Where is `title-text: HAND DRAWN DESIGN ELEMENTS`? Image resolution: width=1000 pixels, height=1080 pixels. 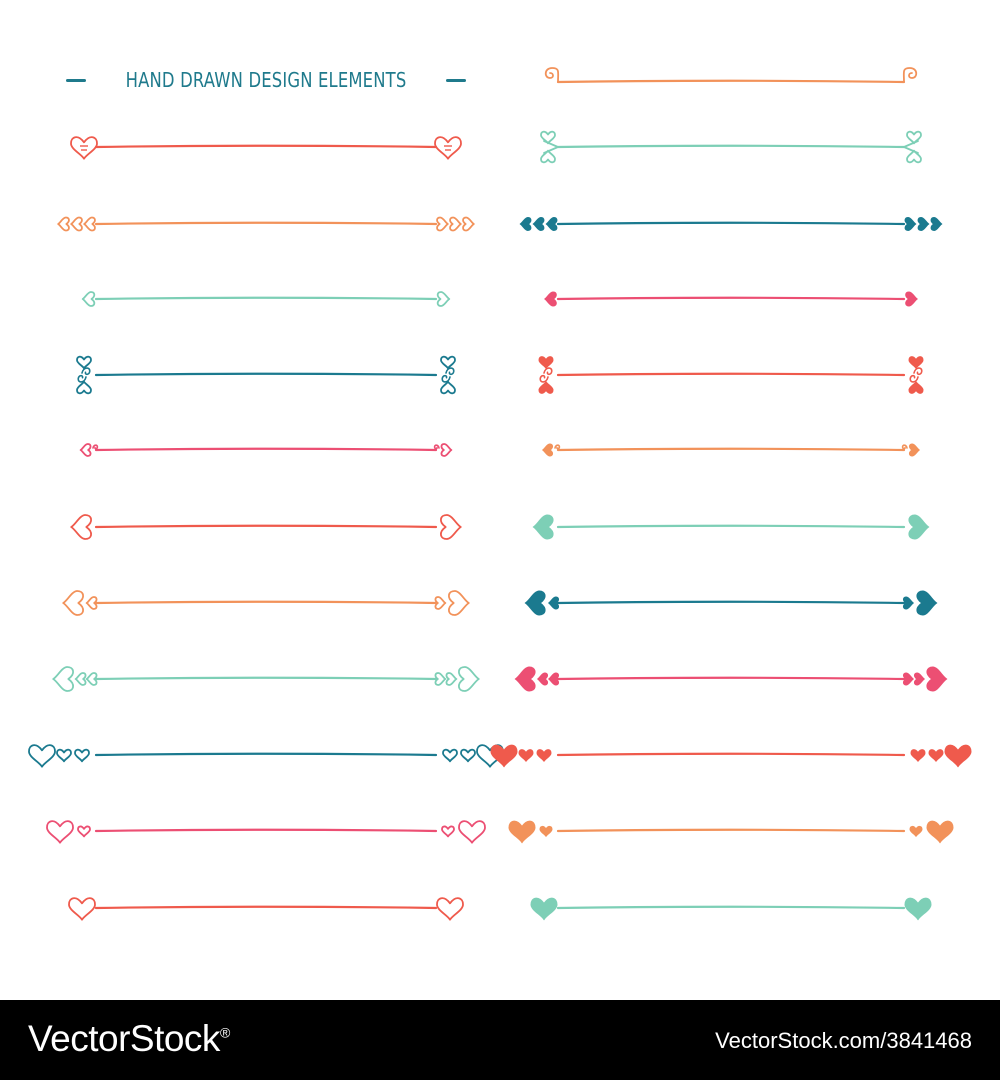 title-text: HAND DRAWN DESIGN ELEMENTS is located at coordinates (266, 80).